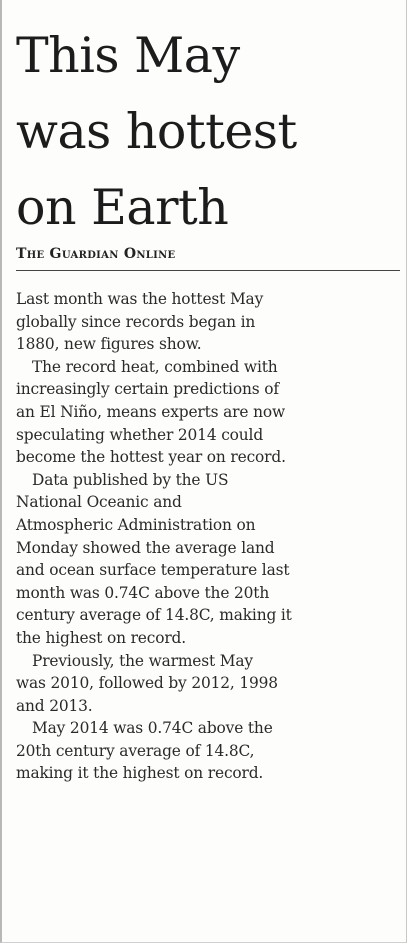  What do you see at coordinates (109, 344) in the screenshot?
I see `body-line: 1880, new figures show.` at bounding box center [109, 344].